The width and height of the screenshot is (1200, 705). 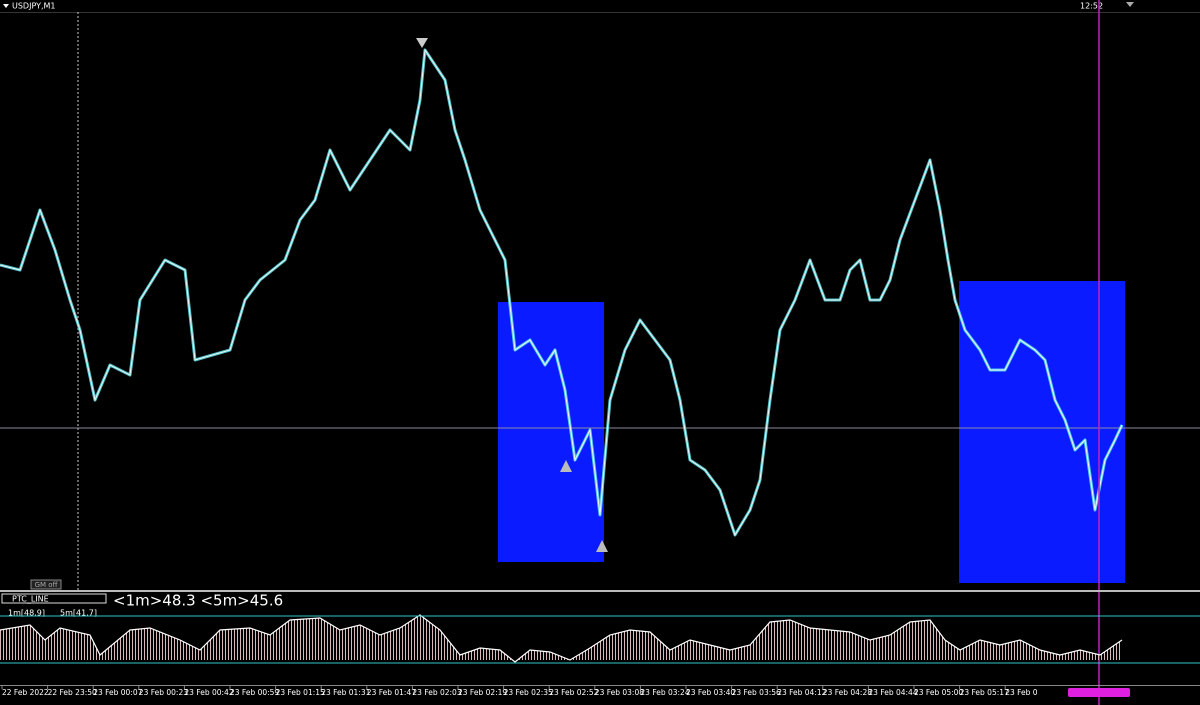 What do you see at coordinates (847, 692) in the screenshot?
I see `time-label: 23 Feb 04:28` at bounding box center [847, 692].